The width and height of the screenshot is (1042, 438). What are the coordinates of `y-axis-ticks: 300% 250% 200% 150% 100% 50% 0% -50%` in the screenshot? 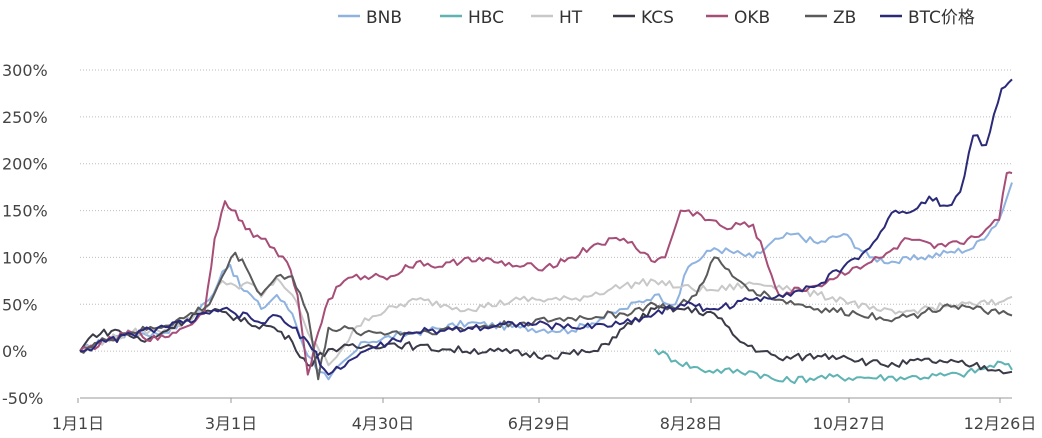 It's located at (25, 234).